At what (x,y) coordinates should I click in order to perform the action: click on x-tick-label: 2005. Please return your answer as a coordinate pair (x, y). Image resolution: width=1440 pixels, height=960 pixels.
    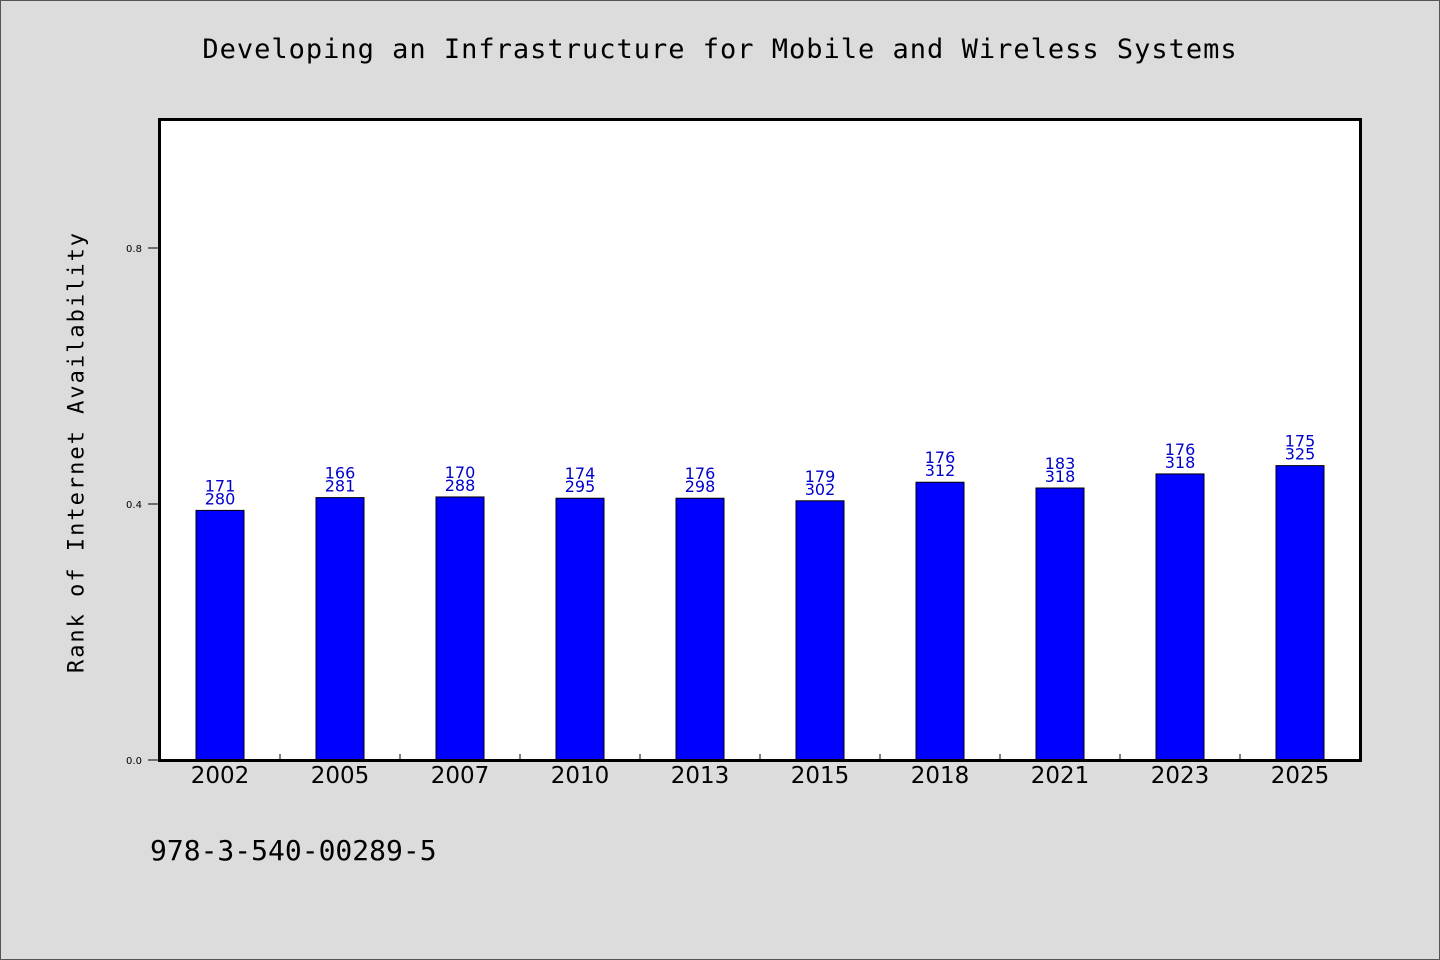
    Looking at the image, I should click on (340, 776).